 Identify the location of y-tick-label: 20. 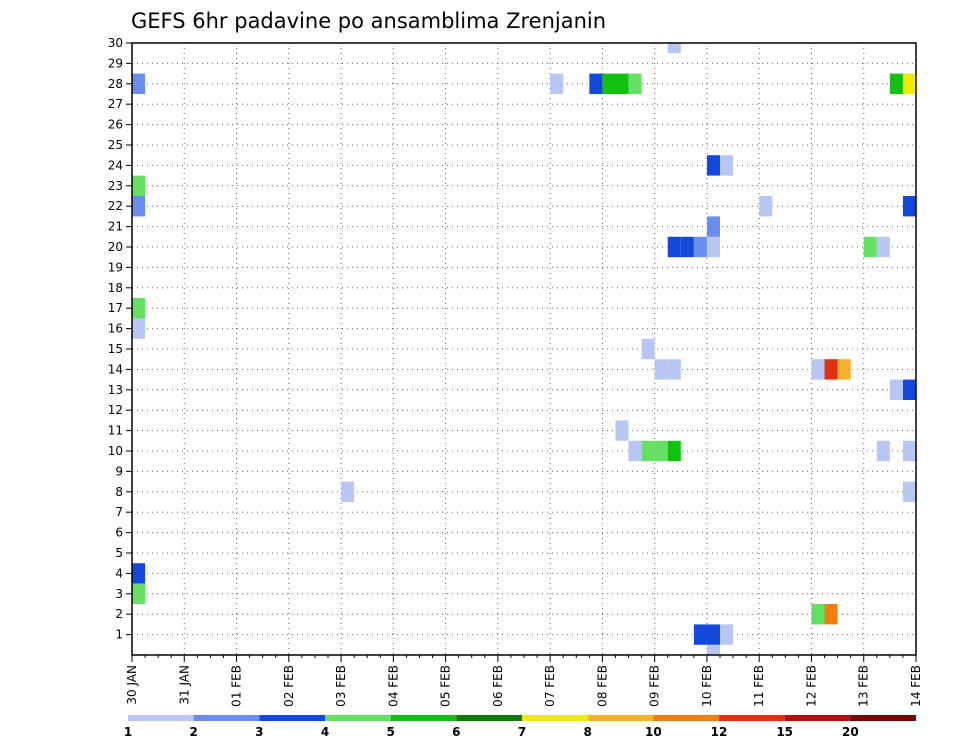
(115, 247).